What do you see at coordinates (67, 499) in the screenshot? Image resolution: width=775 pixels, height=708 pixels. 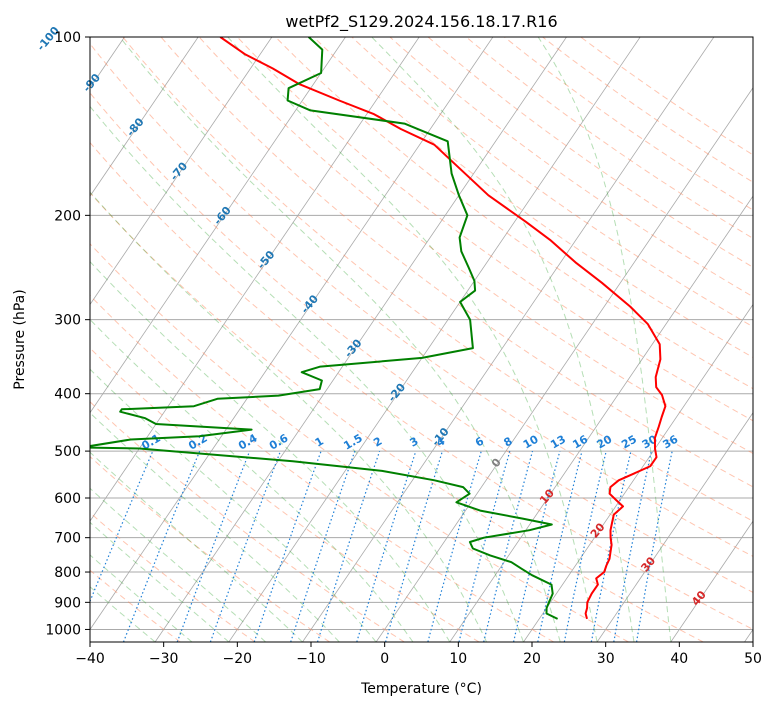 I see `y-tick-label: 600` at bounding box center [67, 499].